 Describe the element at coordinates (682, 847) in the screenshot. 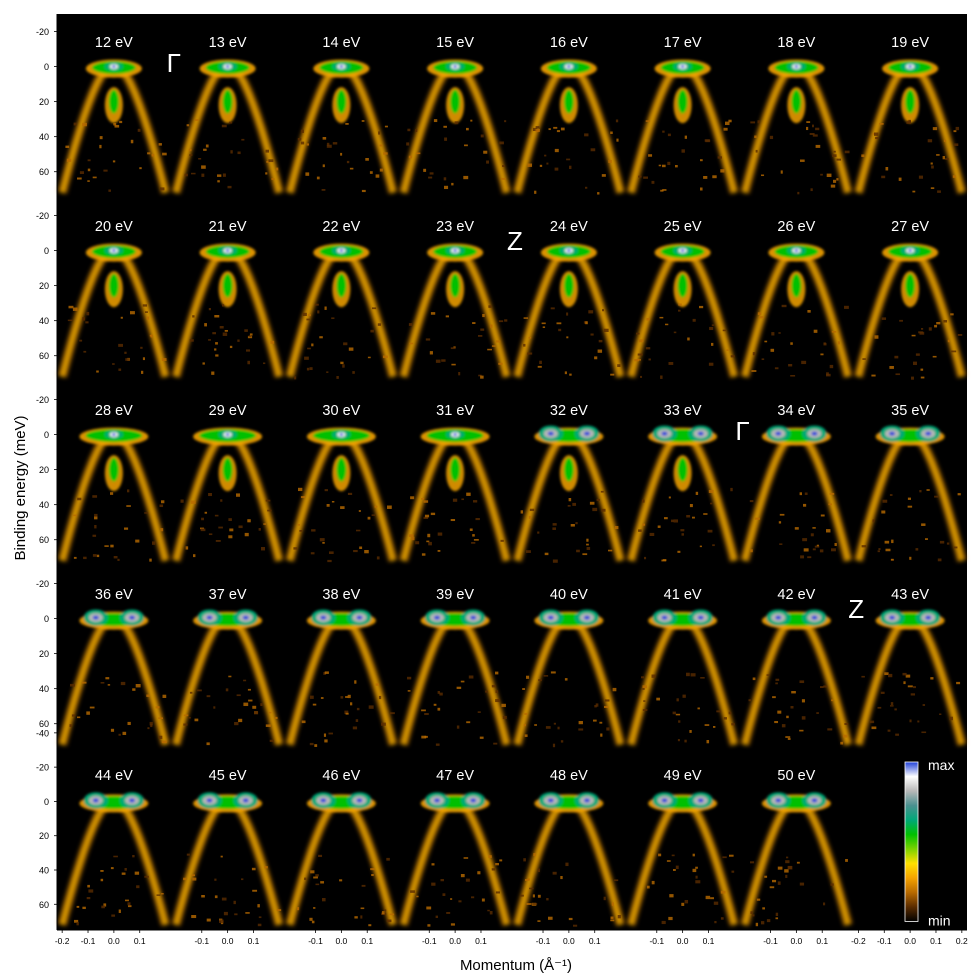

I see `panel-49-eV: 49 eV` at that location.